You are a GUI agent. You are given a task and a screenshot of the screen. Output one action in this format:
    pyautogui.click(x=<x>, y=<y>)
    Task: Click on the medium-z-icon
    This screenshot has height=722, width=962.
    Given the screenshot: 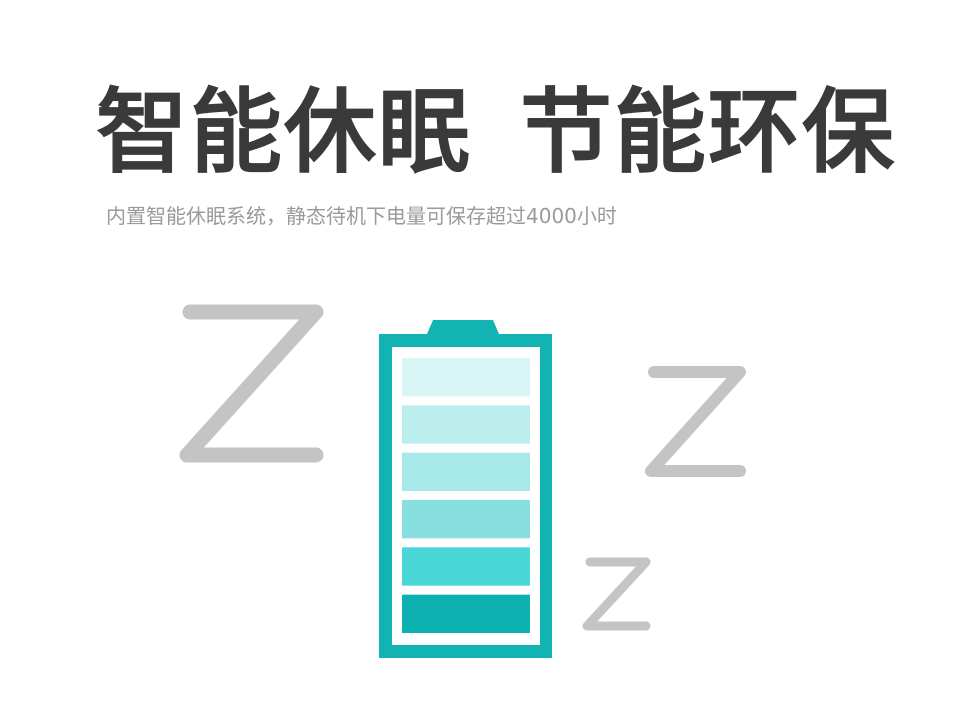 What is the action you would take?
    pyautogui.click(x=695, y=421)
    